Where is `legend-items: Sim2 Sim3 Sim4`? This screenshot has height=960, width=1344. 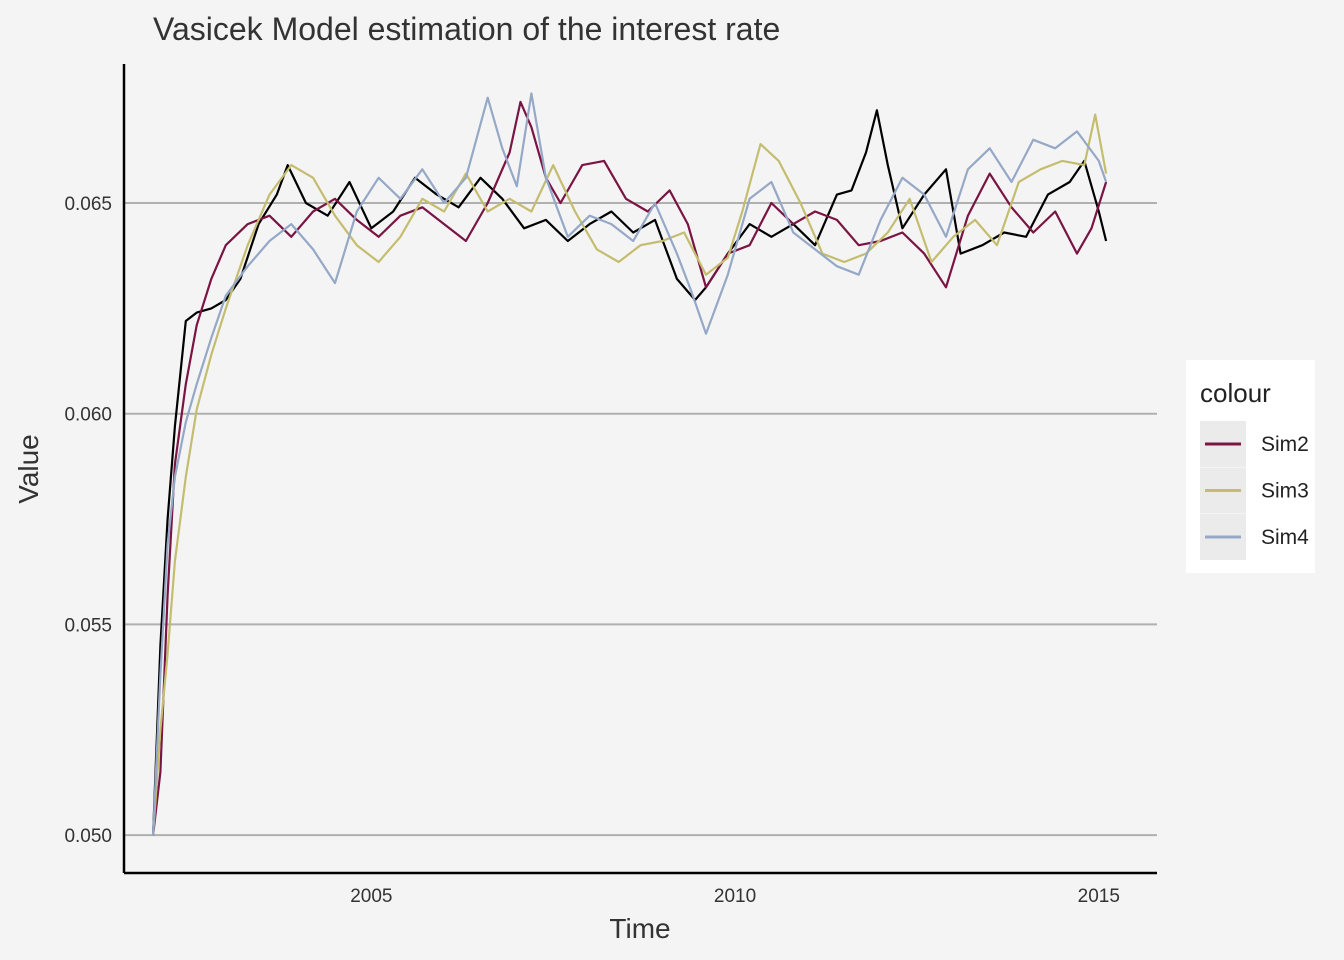 legend-items: Sim2 Sim3 Sim4 is located at coordinates (1254, 490).